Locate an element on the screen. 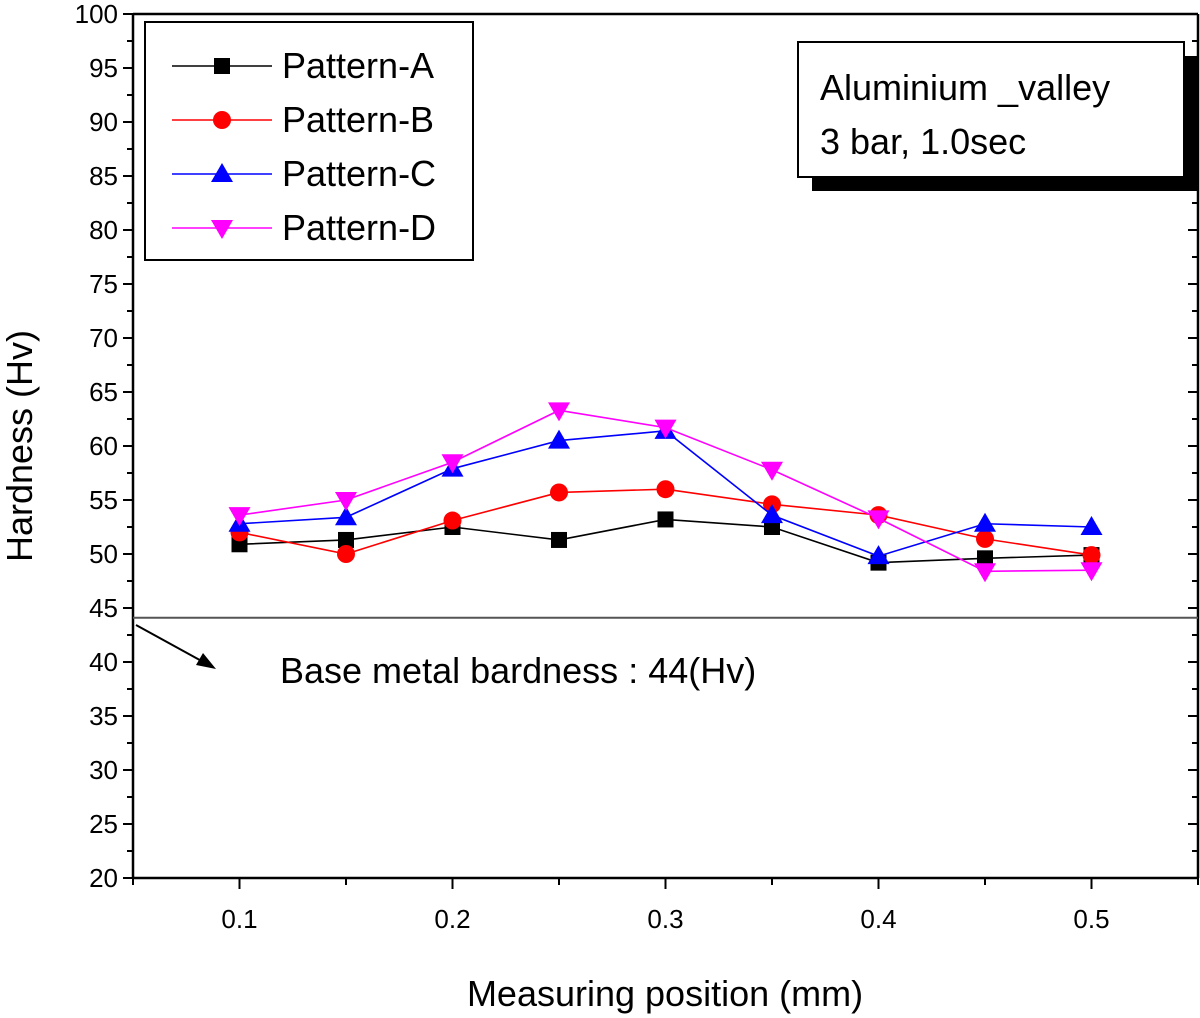  legend-entries: Pattern-A Pattern-B Pattern-C Pattern-D is located at coordinates (304, 146).